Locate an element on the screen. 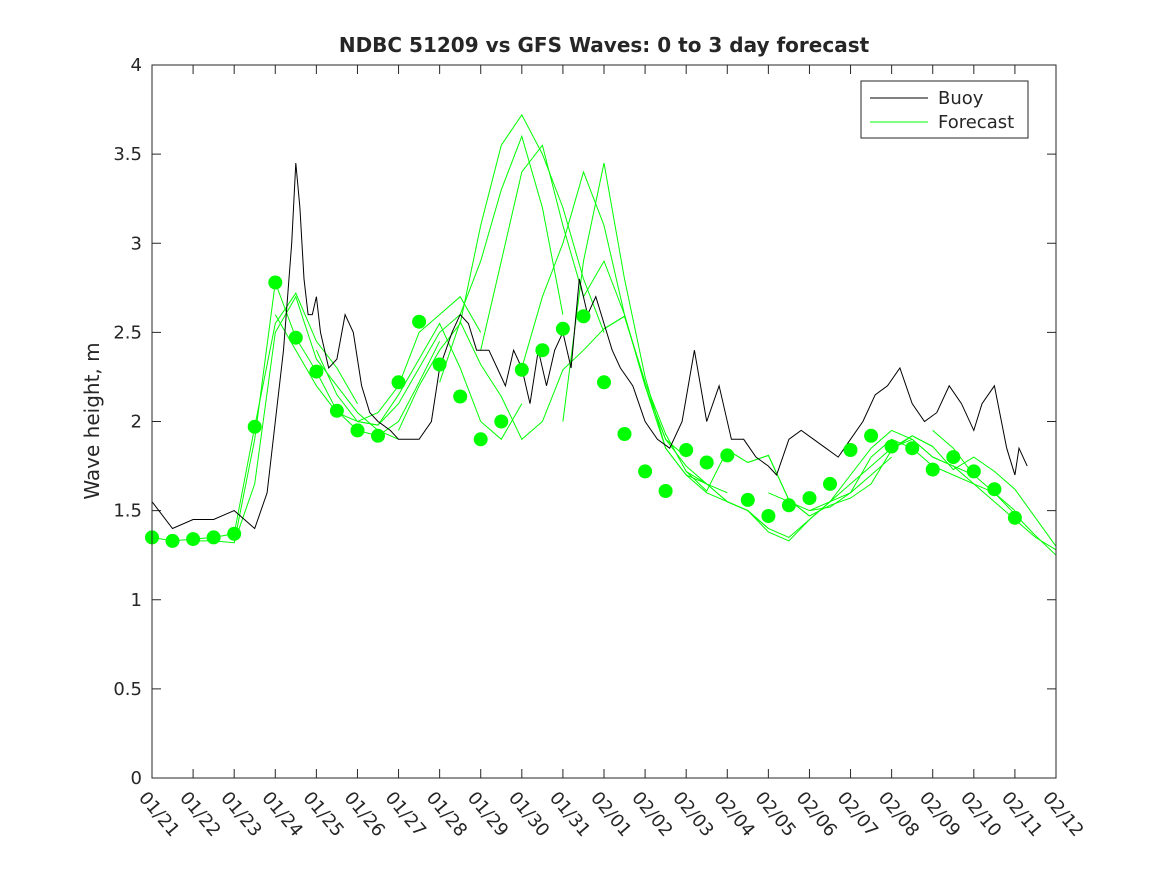 The height and width of the screenshot is (875, 1167). y-tick-label: 3 is located at coordinates (136, 243).